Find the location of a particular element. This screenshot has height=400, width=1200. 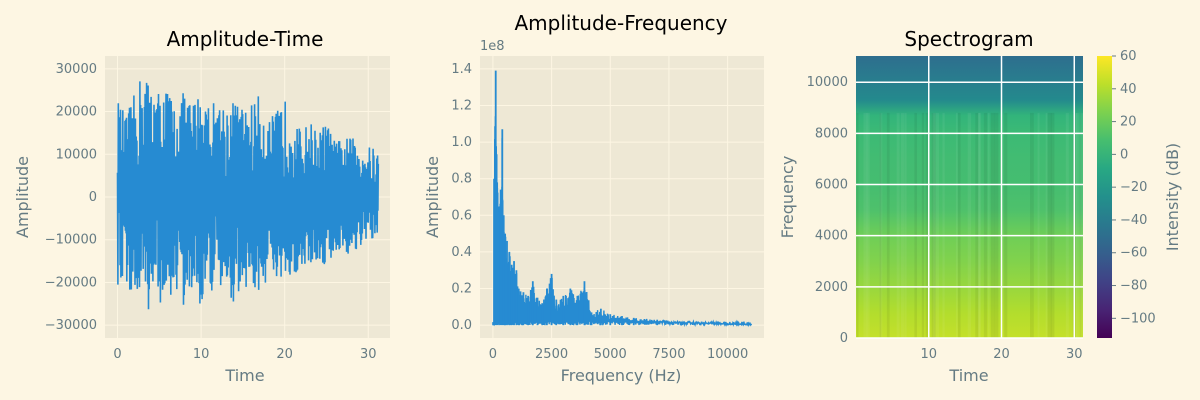

y-tick-label: 20000 is located at coordinates (76, 112).